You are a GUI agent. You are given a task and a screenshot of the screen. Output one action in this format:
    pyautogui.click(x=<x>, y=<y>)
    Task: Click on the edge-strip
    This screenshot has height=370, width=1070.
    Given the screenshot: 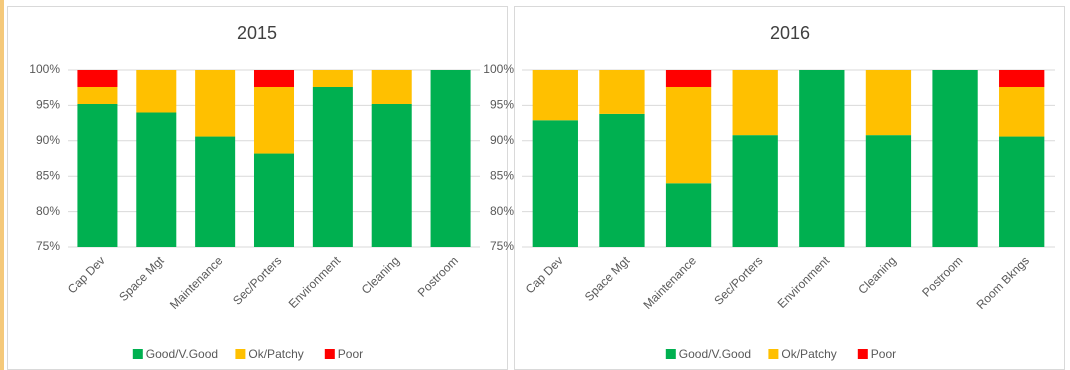 What is the action you would take?
    pyautogui.click(x=2, y=185)
    